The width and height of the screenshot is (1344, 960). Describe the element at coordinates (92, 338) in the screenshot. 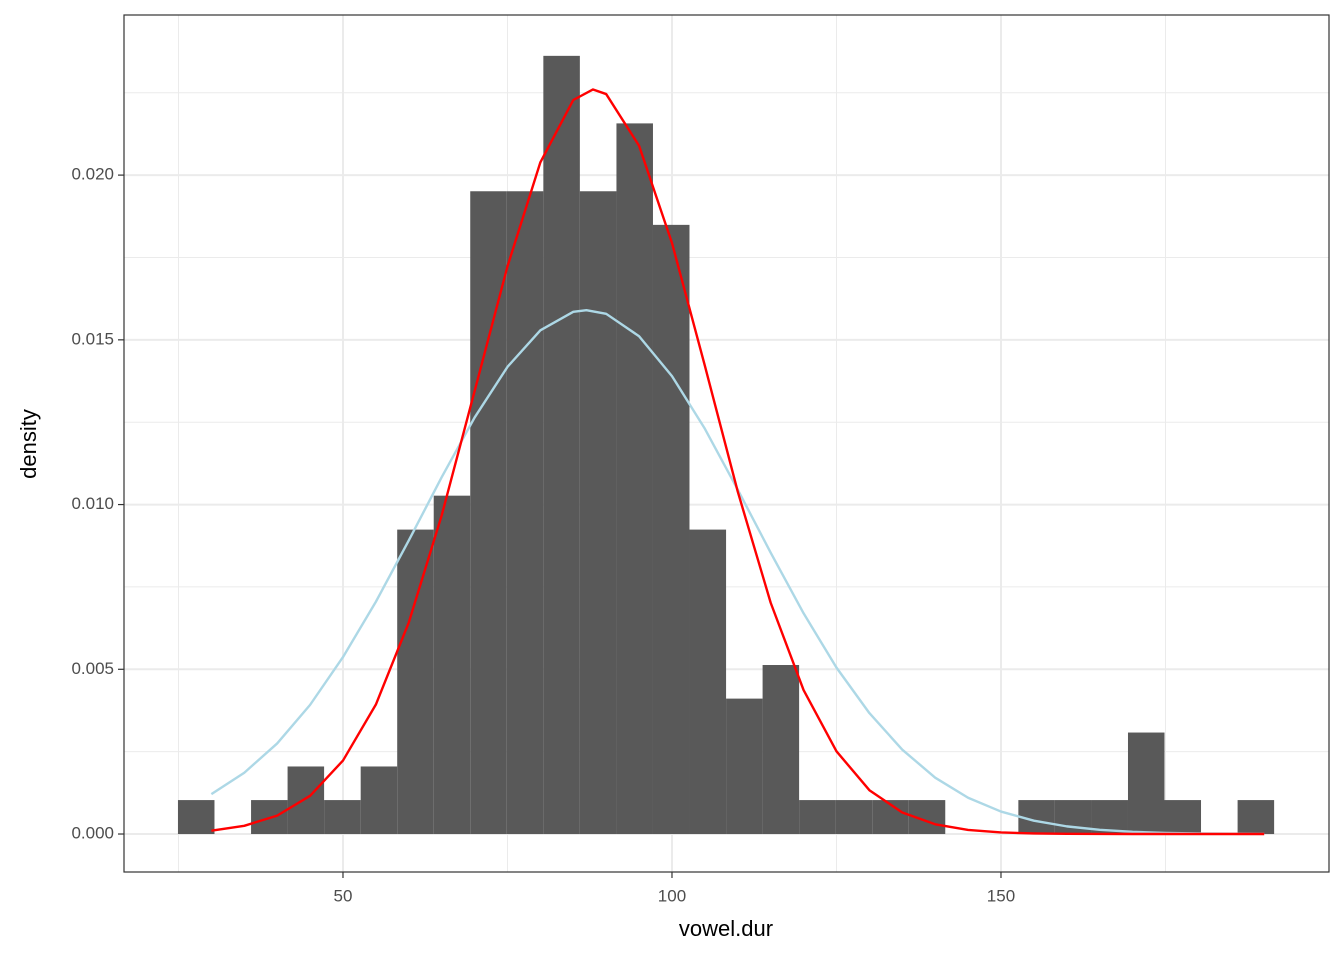

I see `y-tick-label: 0.015` at that location.